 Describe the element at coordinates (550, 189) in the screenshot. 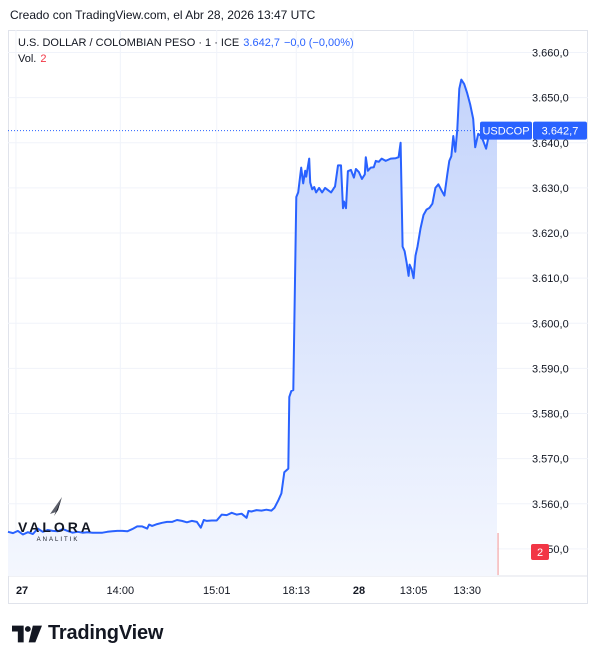

I see `price-tick-label: 3.630,0` at that location.